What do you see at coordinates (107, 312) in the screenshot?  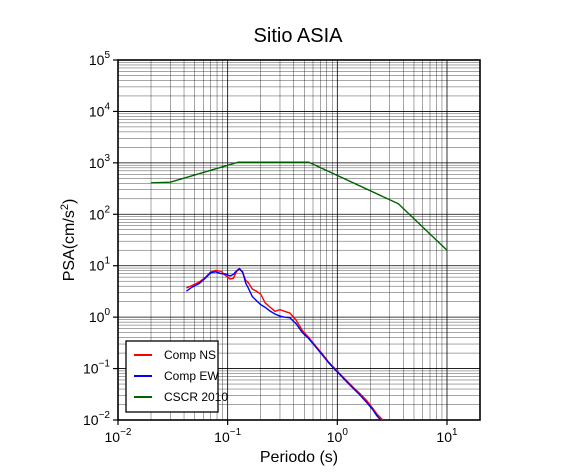 I see `y-tick-exponent: 0` at bounding box center [107, 312].